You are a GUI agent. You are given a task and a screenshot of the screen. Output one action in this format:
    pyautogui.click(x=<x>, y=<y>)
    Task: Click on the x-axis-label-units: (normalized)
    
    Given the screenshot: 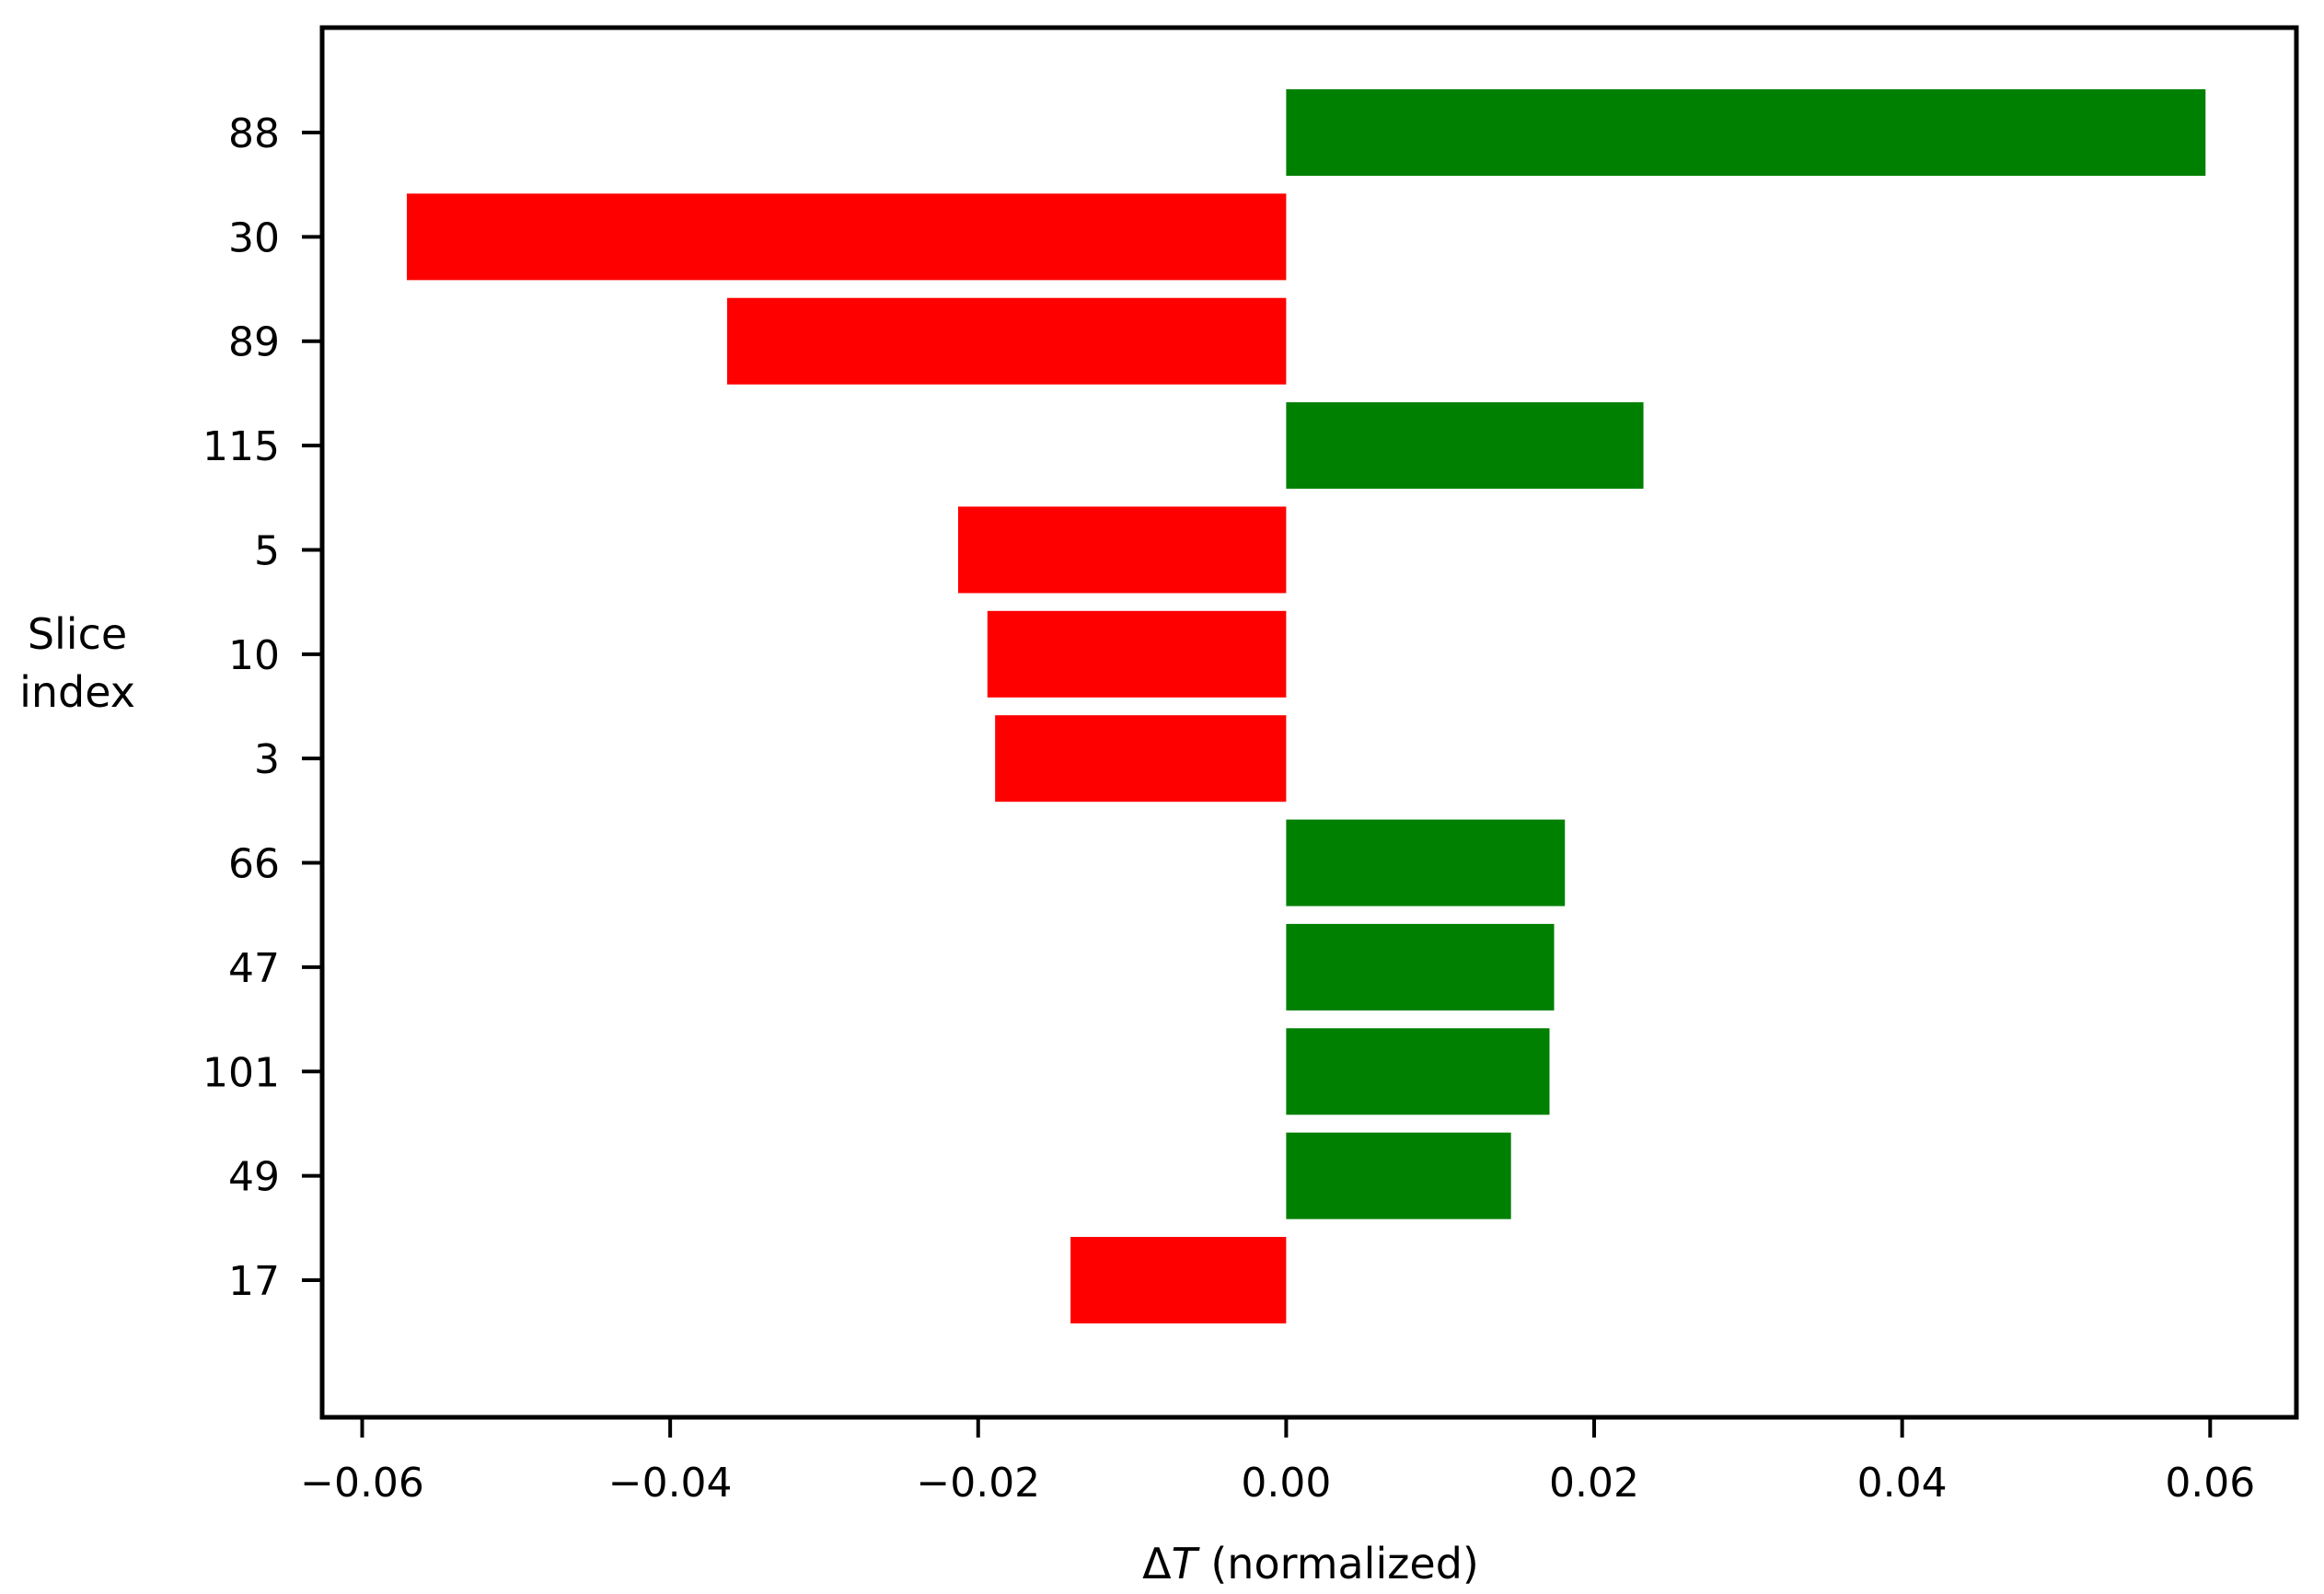 What is the action you would take?
    pyautogui.click(x=1338, y=1563)
    